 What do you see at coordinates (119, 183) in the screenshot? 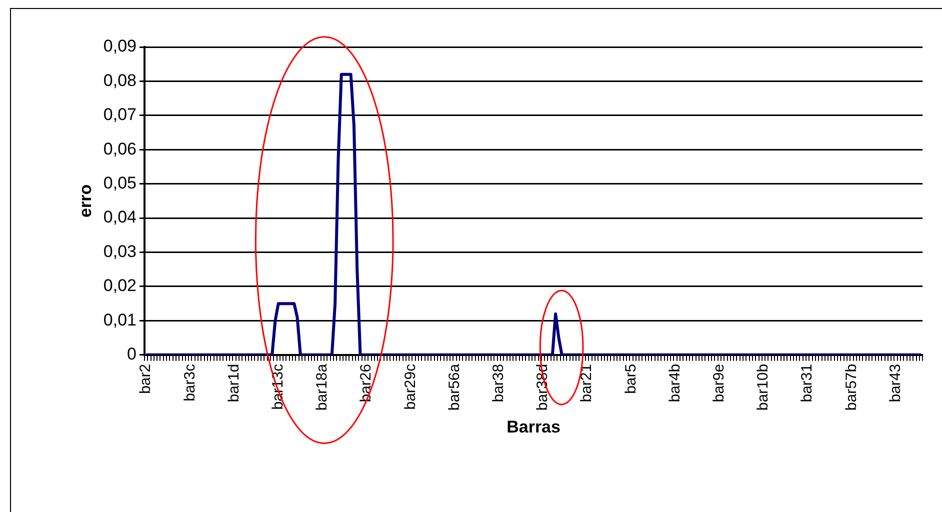
I see `y-tick-label: 0,05` at bounding box center [119, 183].